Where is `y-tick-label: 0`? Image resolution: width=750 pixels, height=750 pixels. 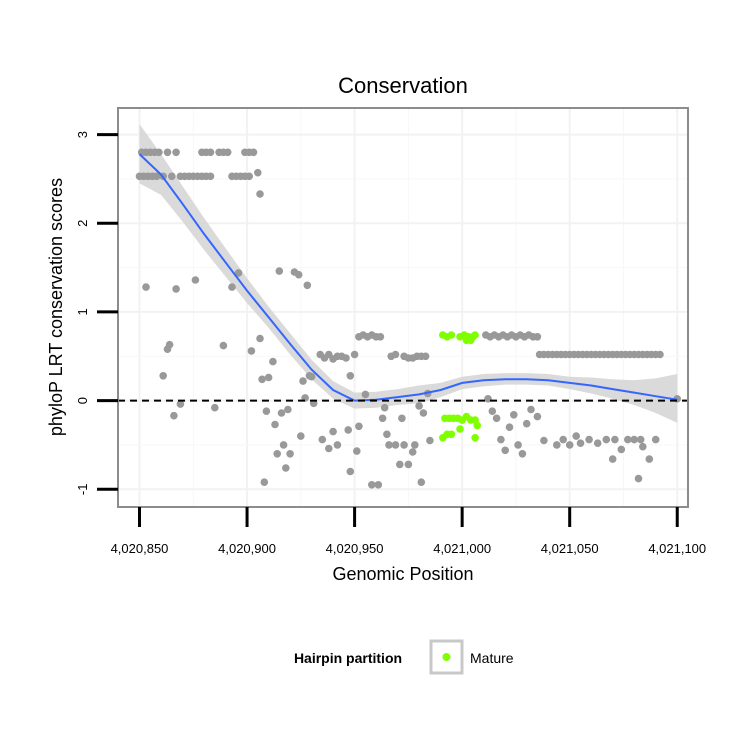
y-tick-label: 0 is located at coordinates (82, 400).